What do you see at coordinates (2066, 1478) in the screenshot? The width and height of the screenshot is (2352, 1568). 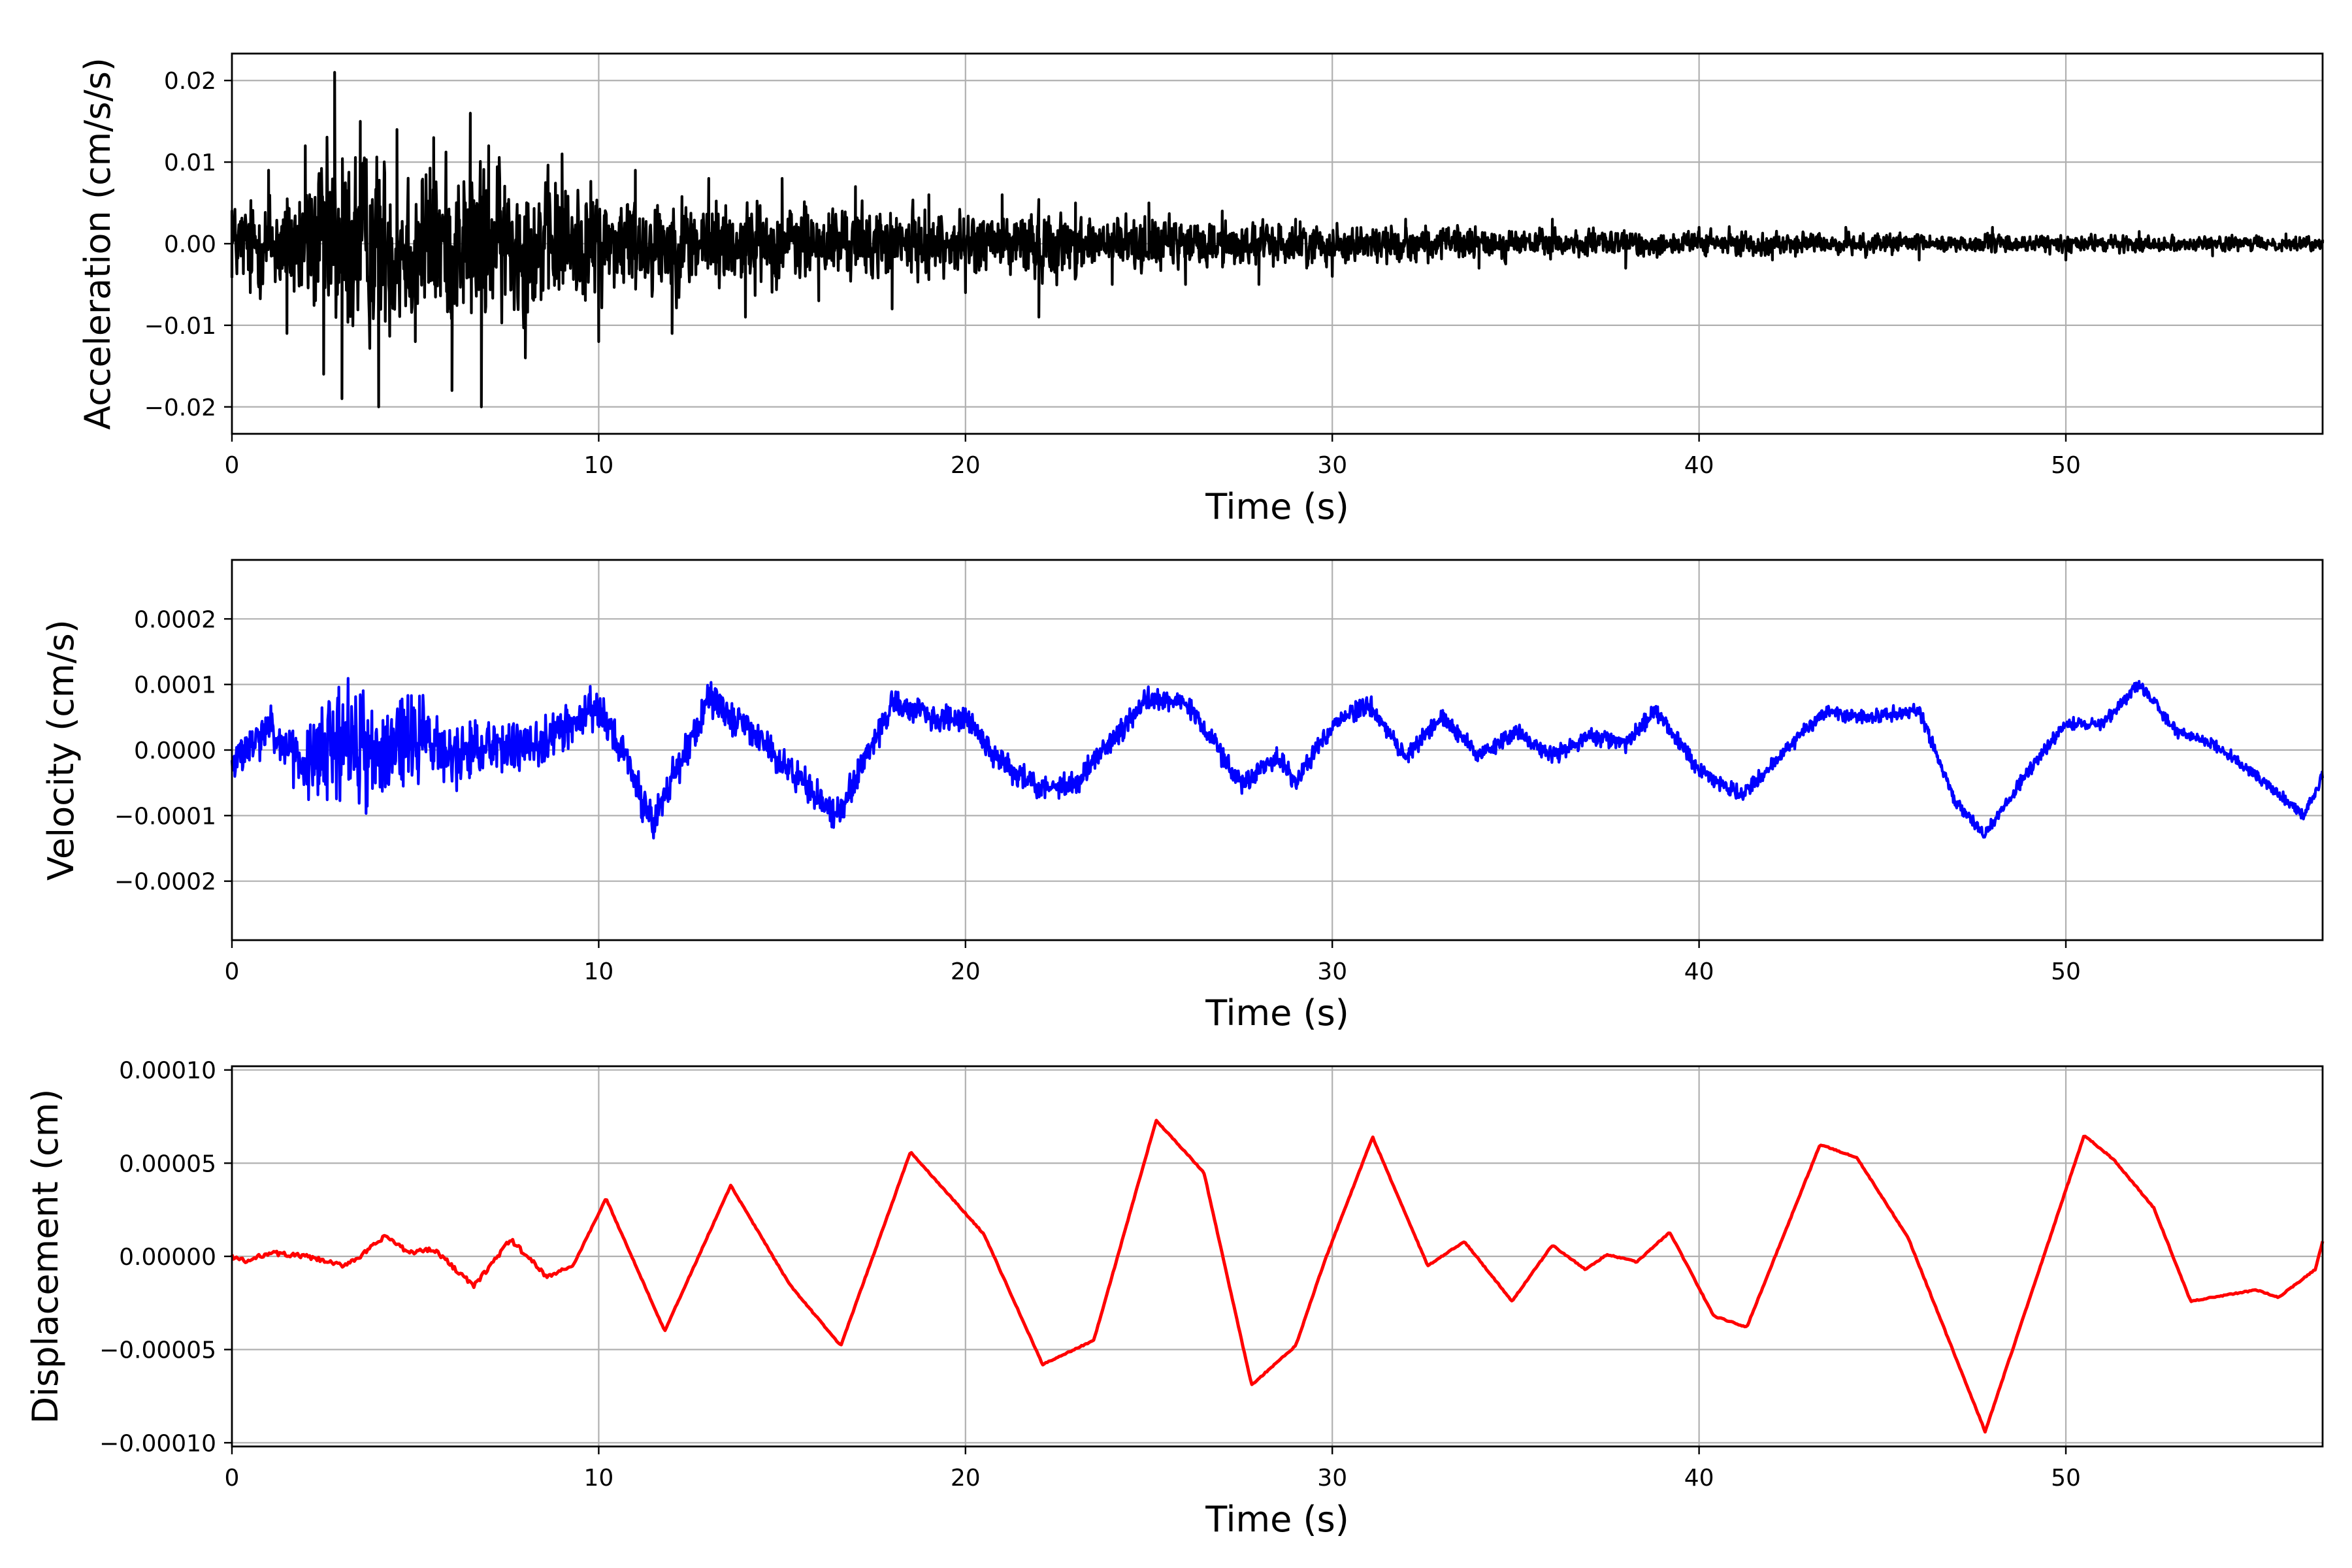 I see `displacement-x-tick-label: 50` at bounding box center [2066, 1478].